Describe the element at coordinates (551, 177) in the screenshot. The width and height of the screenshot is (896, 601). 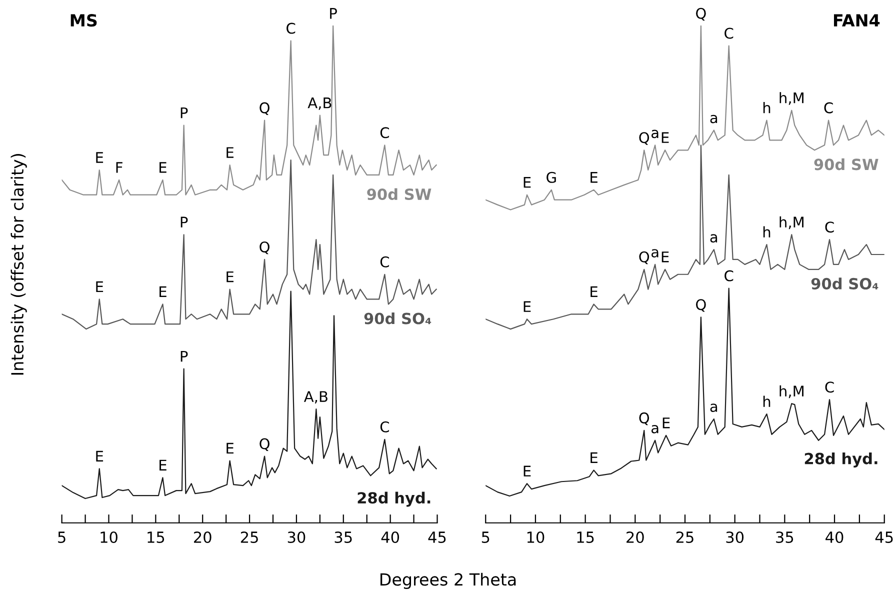
I see `annotation: G` at that location.